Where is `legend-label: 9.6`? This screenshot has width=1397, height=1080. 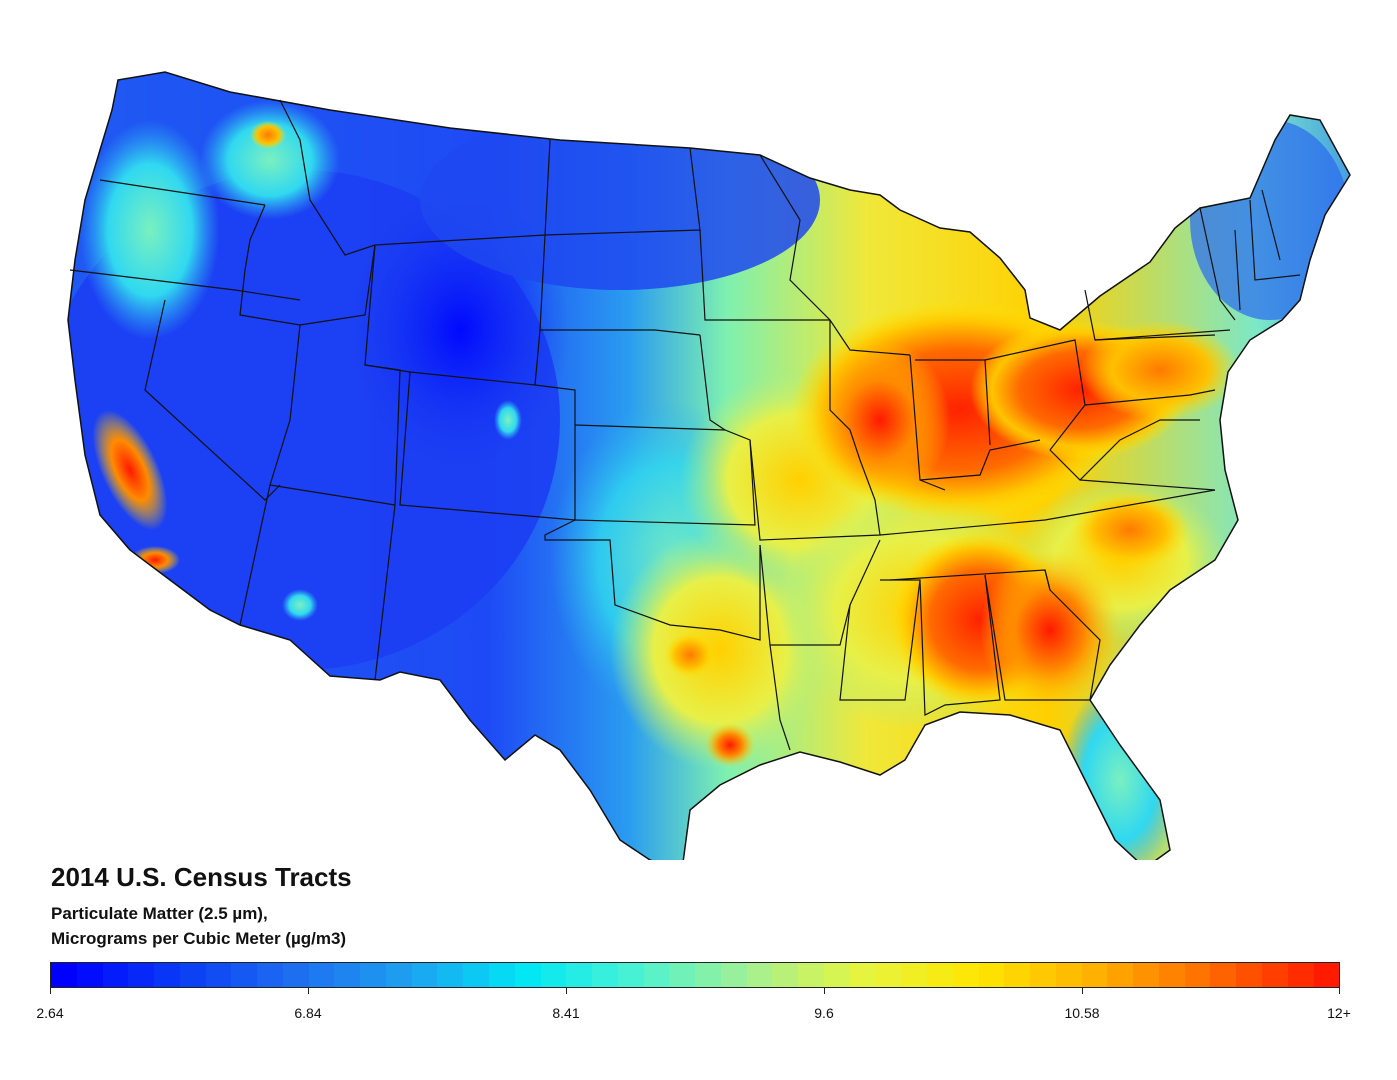 legend-label: 9.6 is located at coordinates (824, 1013).